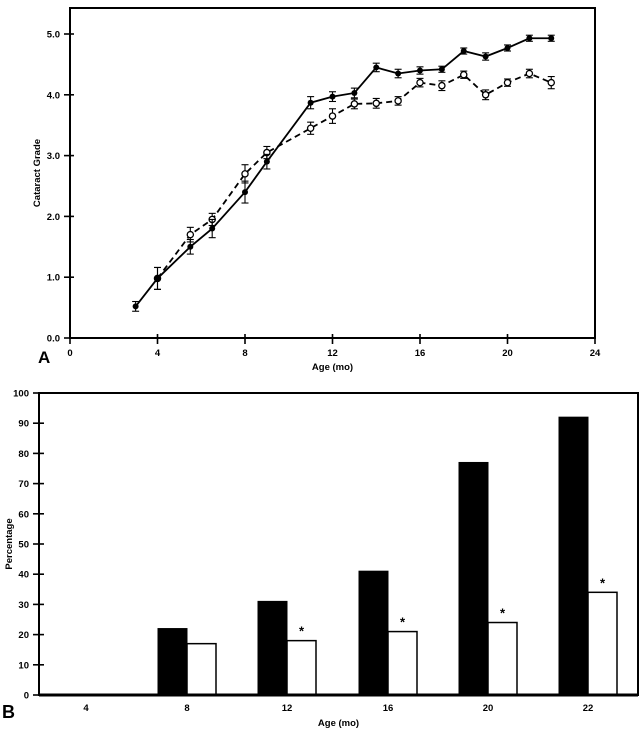  Describe the element at coordinates (53, 95) in the screenshot. I see `y-axis-tick-label: 4.0` at that location.